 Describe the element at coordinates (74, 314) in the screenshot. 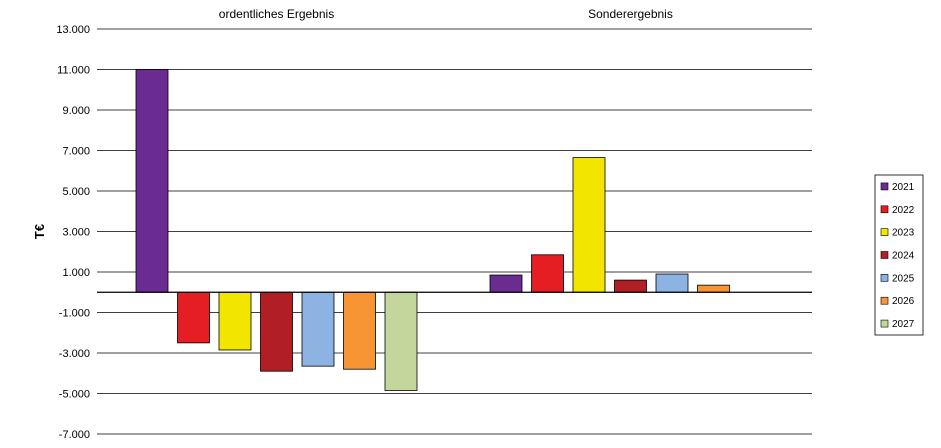

I see `y-tick-label: -1.000` at that location.